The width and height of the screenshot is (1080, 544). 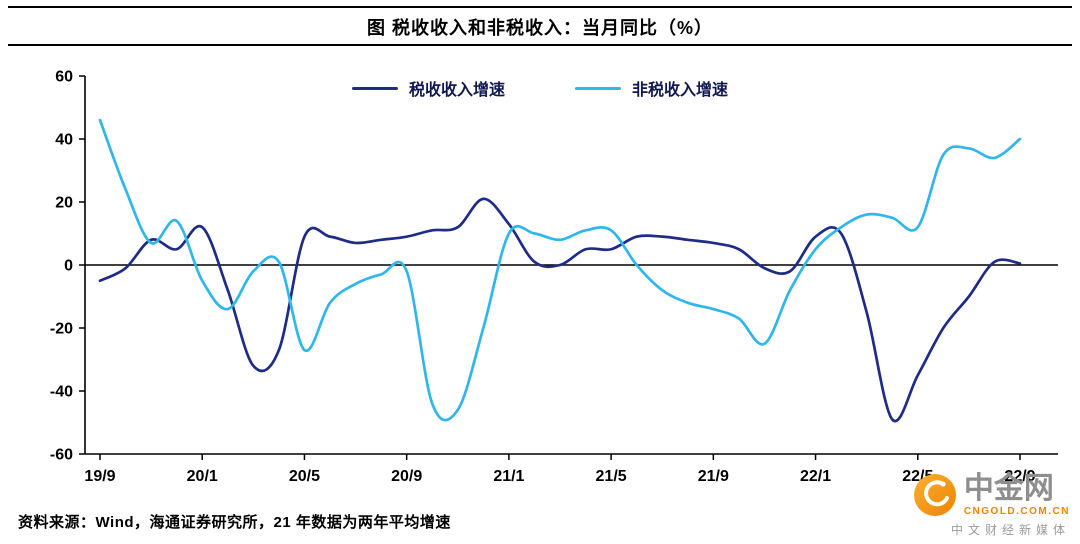 I want to click on y-tick-label: -20, so click(x=61, y=329).